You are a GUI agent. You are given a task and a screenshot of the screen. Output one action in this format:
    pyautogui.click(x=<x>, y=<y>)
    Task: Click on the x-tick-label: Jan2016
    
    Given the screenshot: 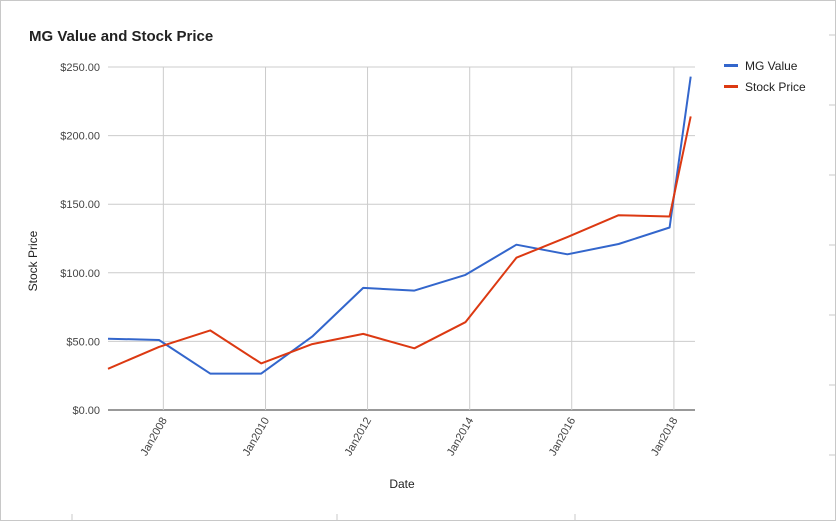 What is the action you would take?
    pyautogui.click(x=563, y=437)
    